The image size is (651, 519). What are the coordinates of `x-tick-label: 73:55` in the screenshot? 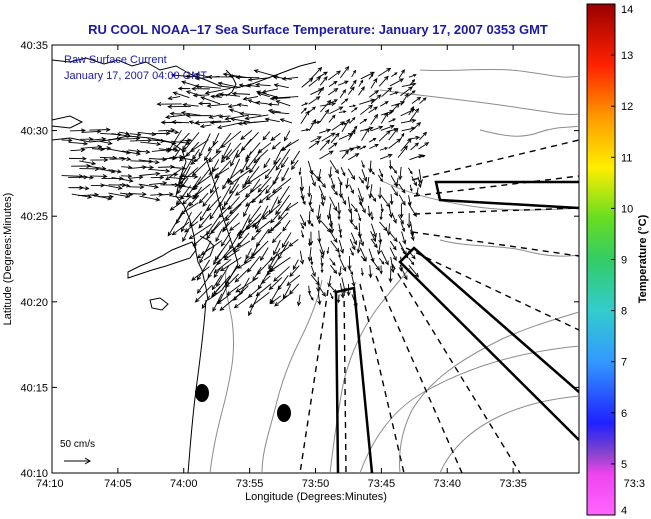 It's located at (250, 484).